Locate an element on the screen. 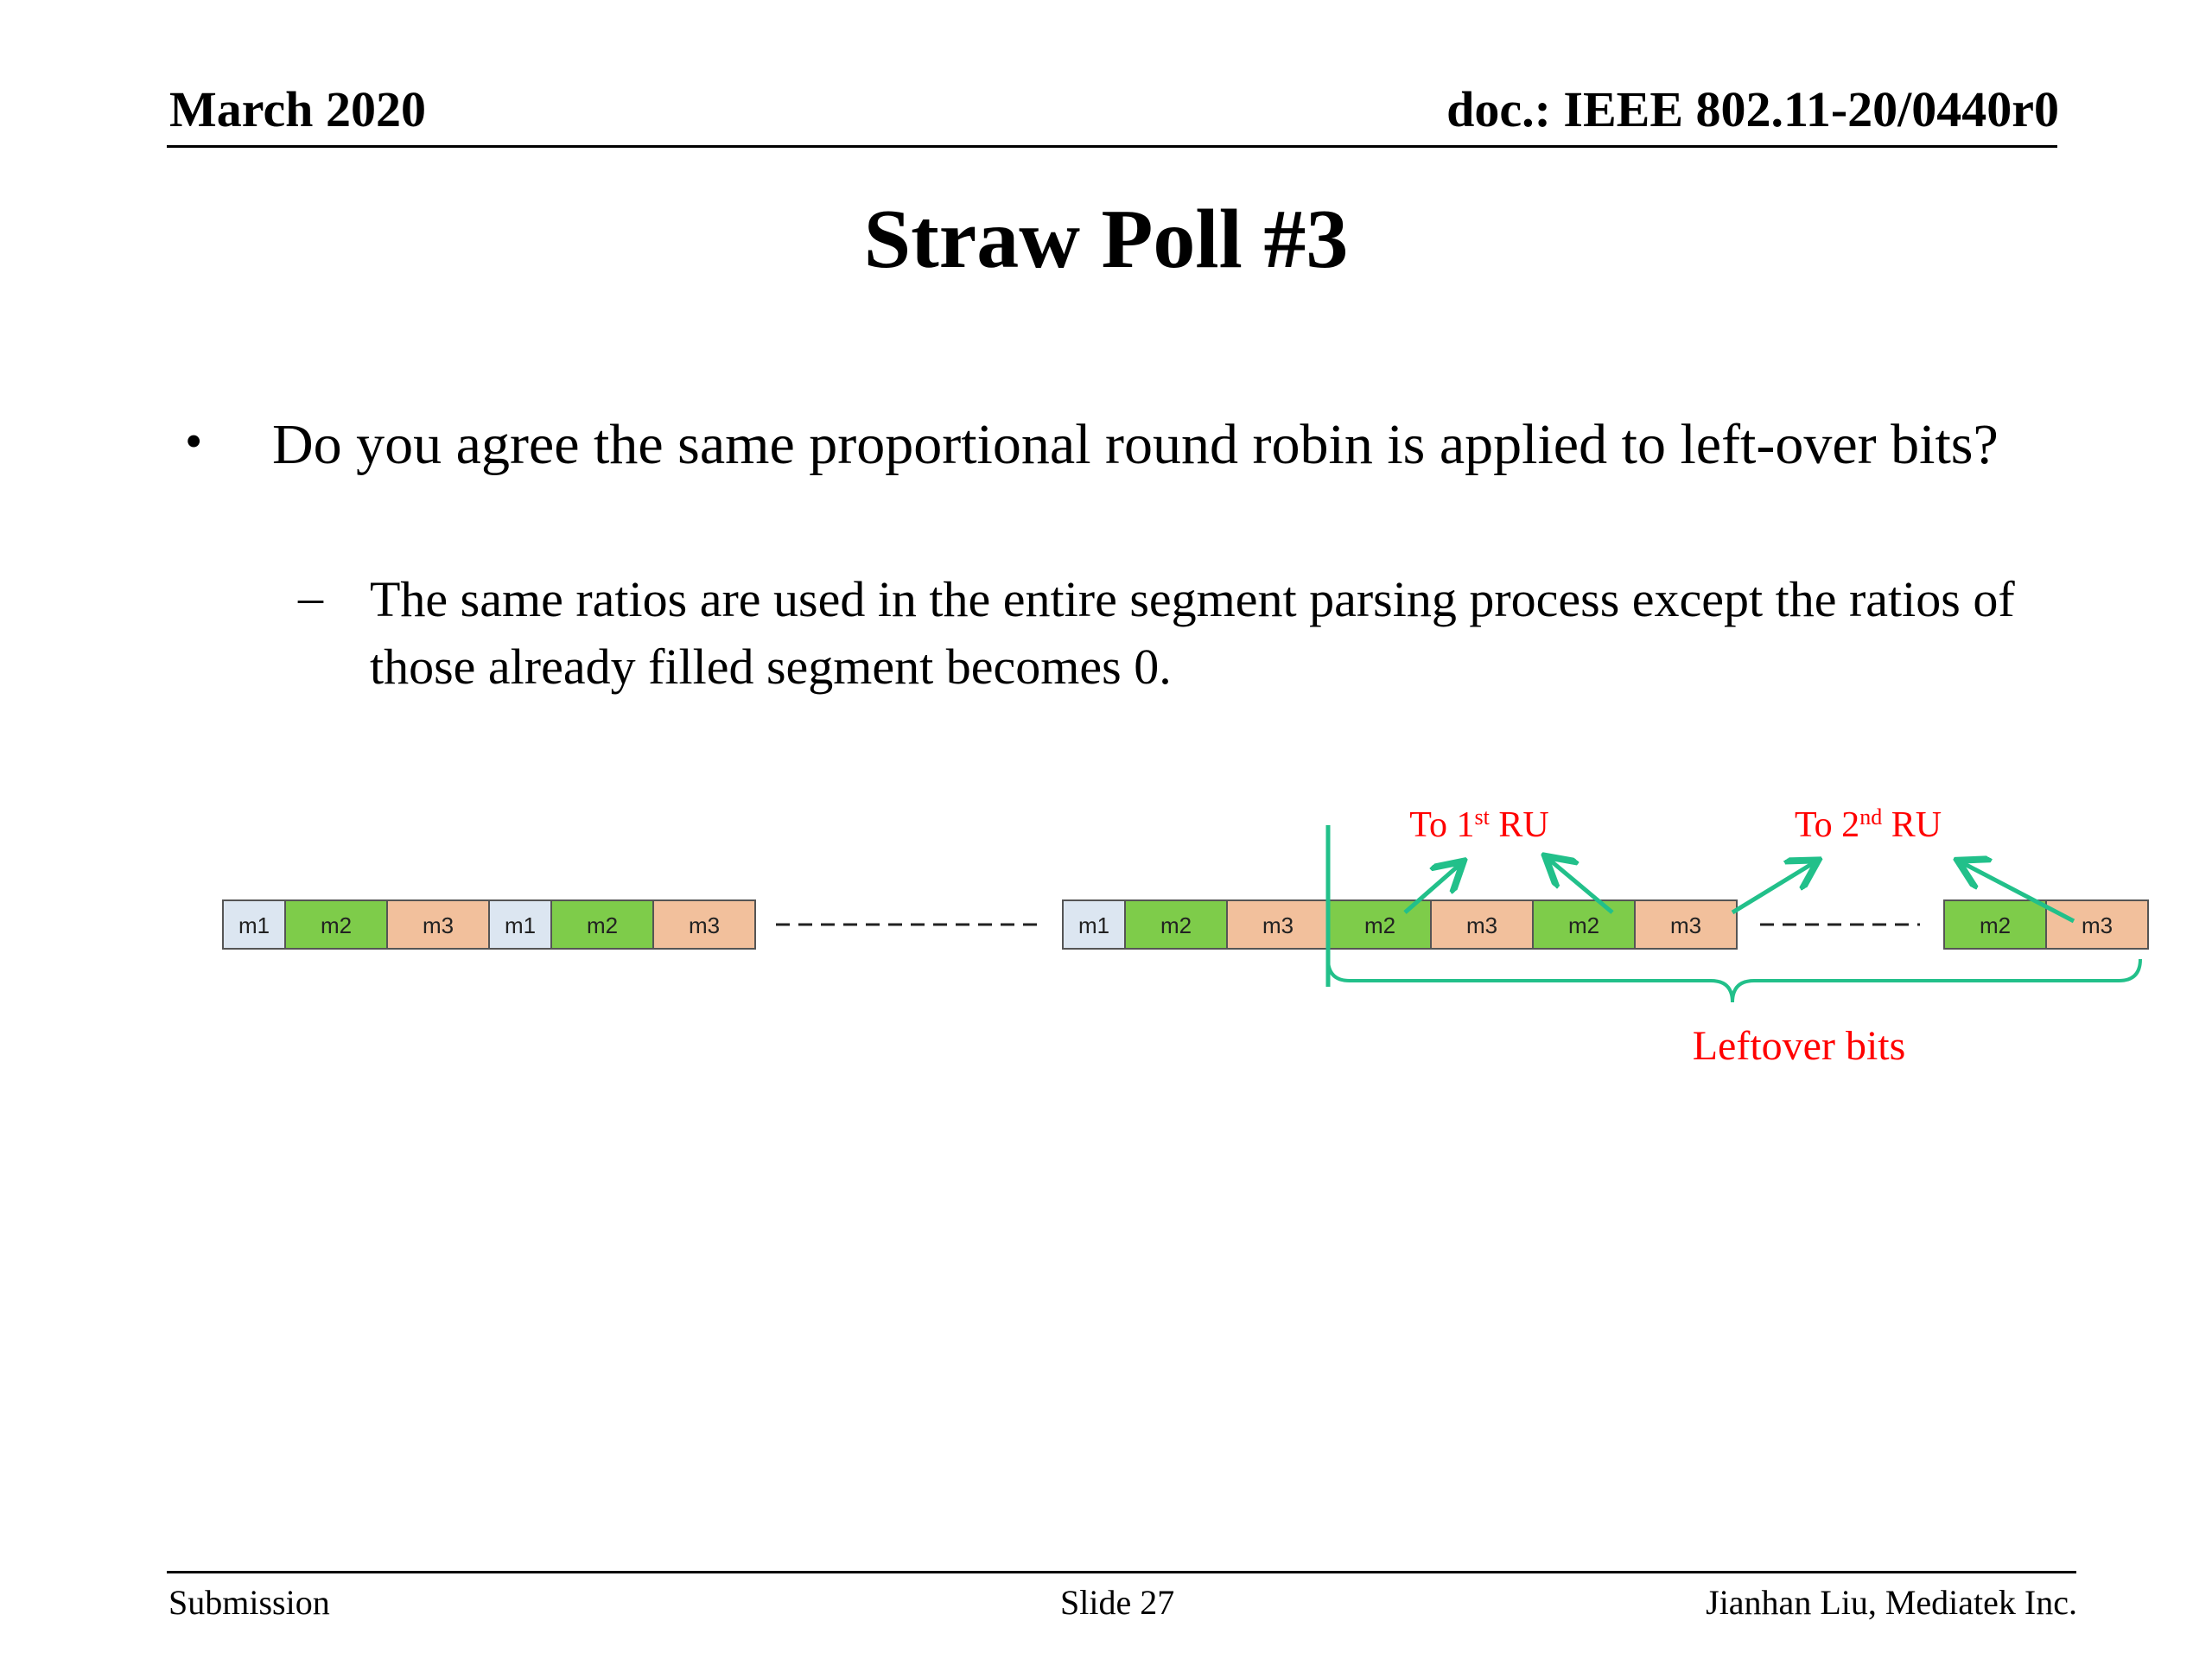 The width and height of the screenshot is (2212, 1659). footer-rule is located at coordinates (1121, 1572).